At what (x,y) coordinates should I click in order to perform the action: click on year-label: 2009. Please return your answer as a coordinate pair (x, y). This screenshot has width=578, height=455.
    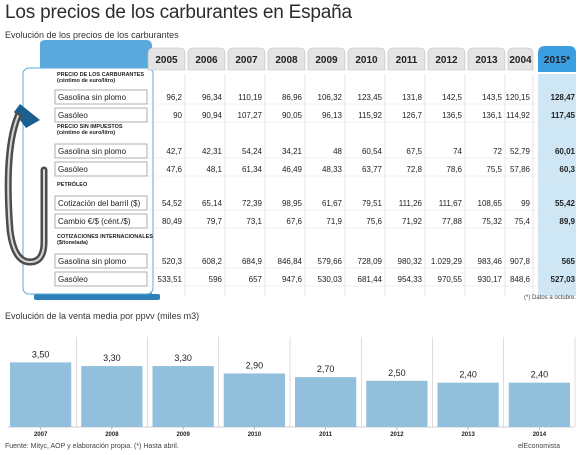
    Looking at the image, I should click on (326, 60).